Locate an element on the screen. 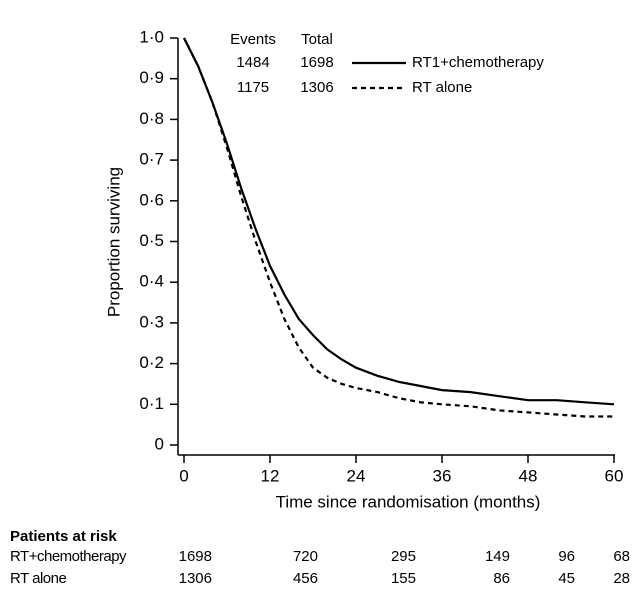  x-tick-label: 48 is located at coordinates (528, 475).